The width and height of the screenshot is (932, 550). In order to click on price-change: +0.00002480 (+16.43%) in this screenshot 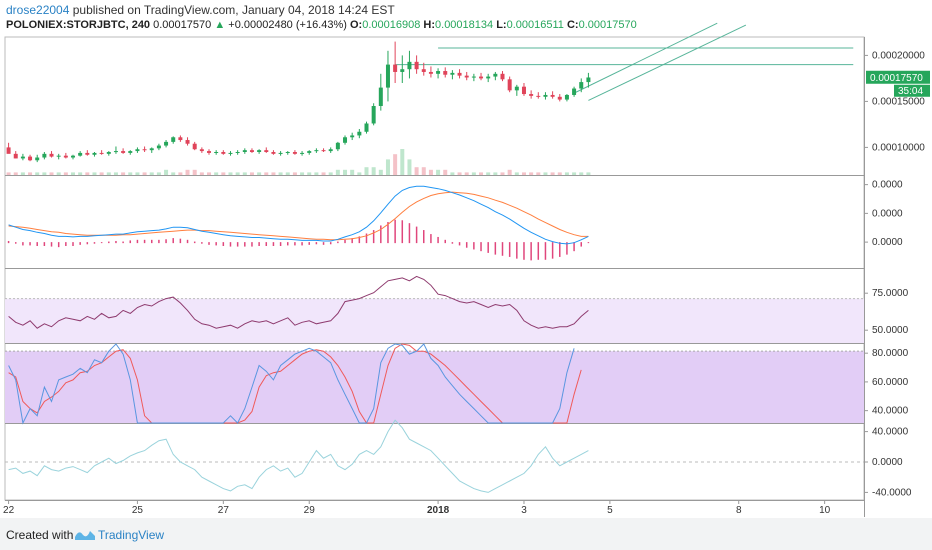, I will do `click(287, 25)`.